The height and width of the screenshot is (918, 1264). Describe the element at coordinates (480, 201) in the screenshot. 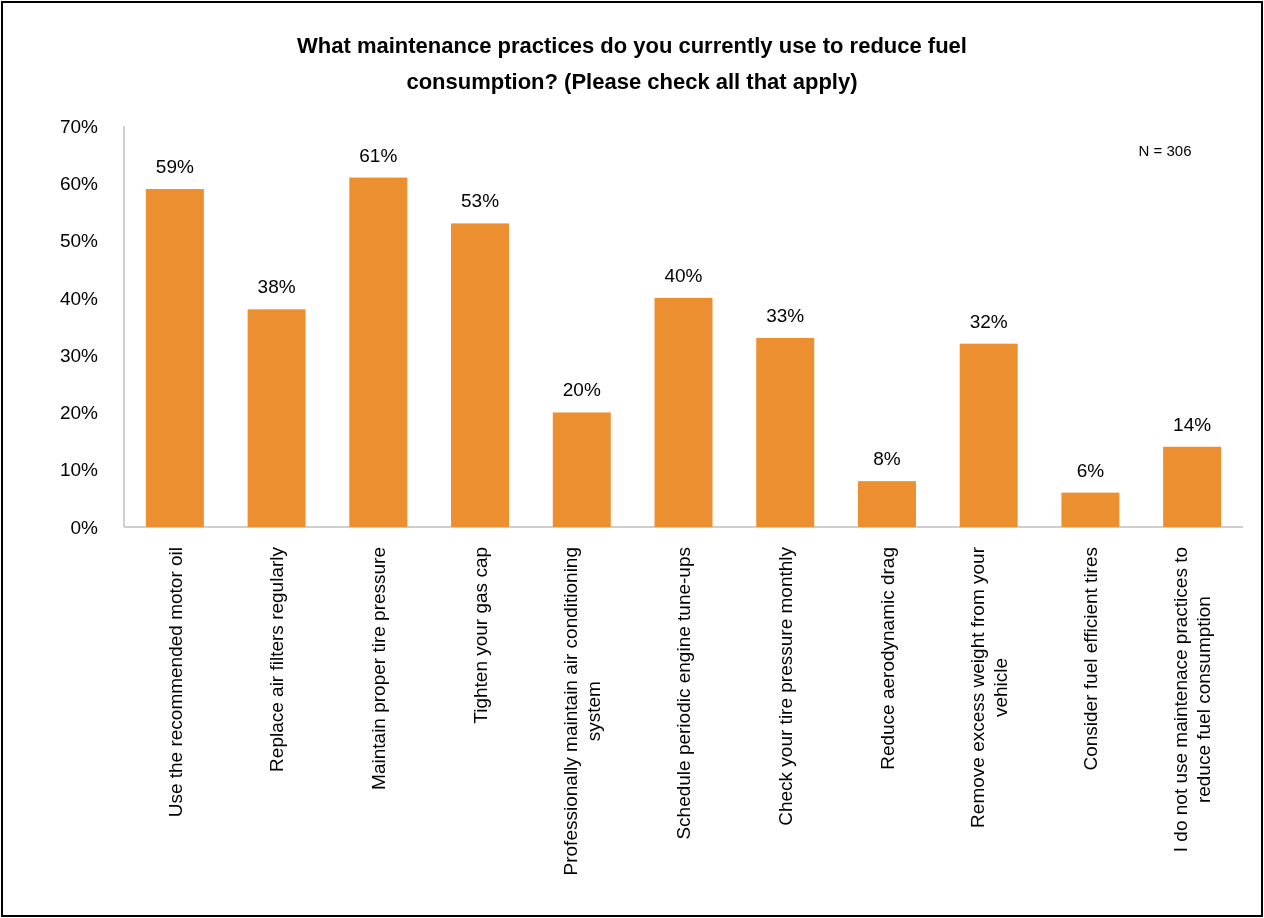

I see `data-label: 53%` at that location.